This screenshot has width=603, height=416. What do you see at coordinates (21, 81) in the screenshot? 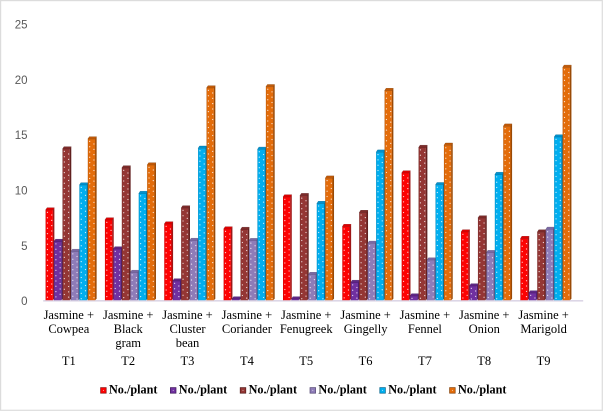
I see `svg-text: 20` at bounding box center [21, 81].